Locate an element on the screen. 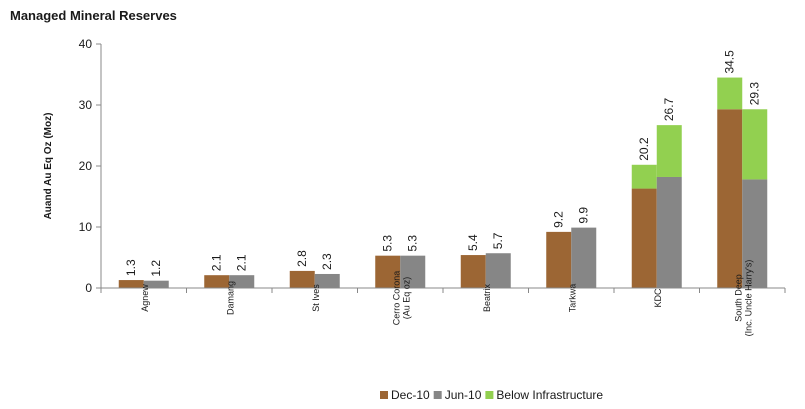 The image size is (805, 409). category-label-line: Cerro Corona is located at coordinates (396, 298).